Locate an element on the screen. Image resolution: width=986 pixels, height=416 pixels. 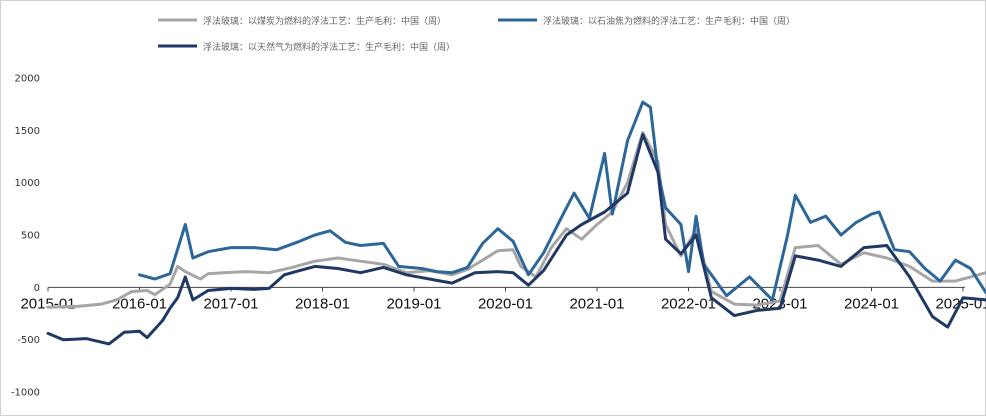
x-tick-label: 2022-01 is located at coordinates (688, 303).